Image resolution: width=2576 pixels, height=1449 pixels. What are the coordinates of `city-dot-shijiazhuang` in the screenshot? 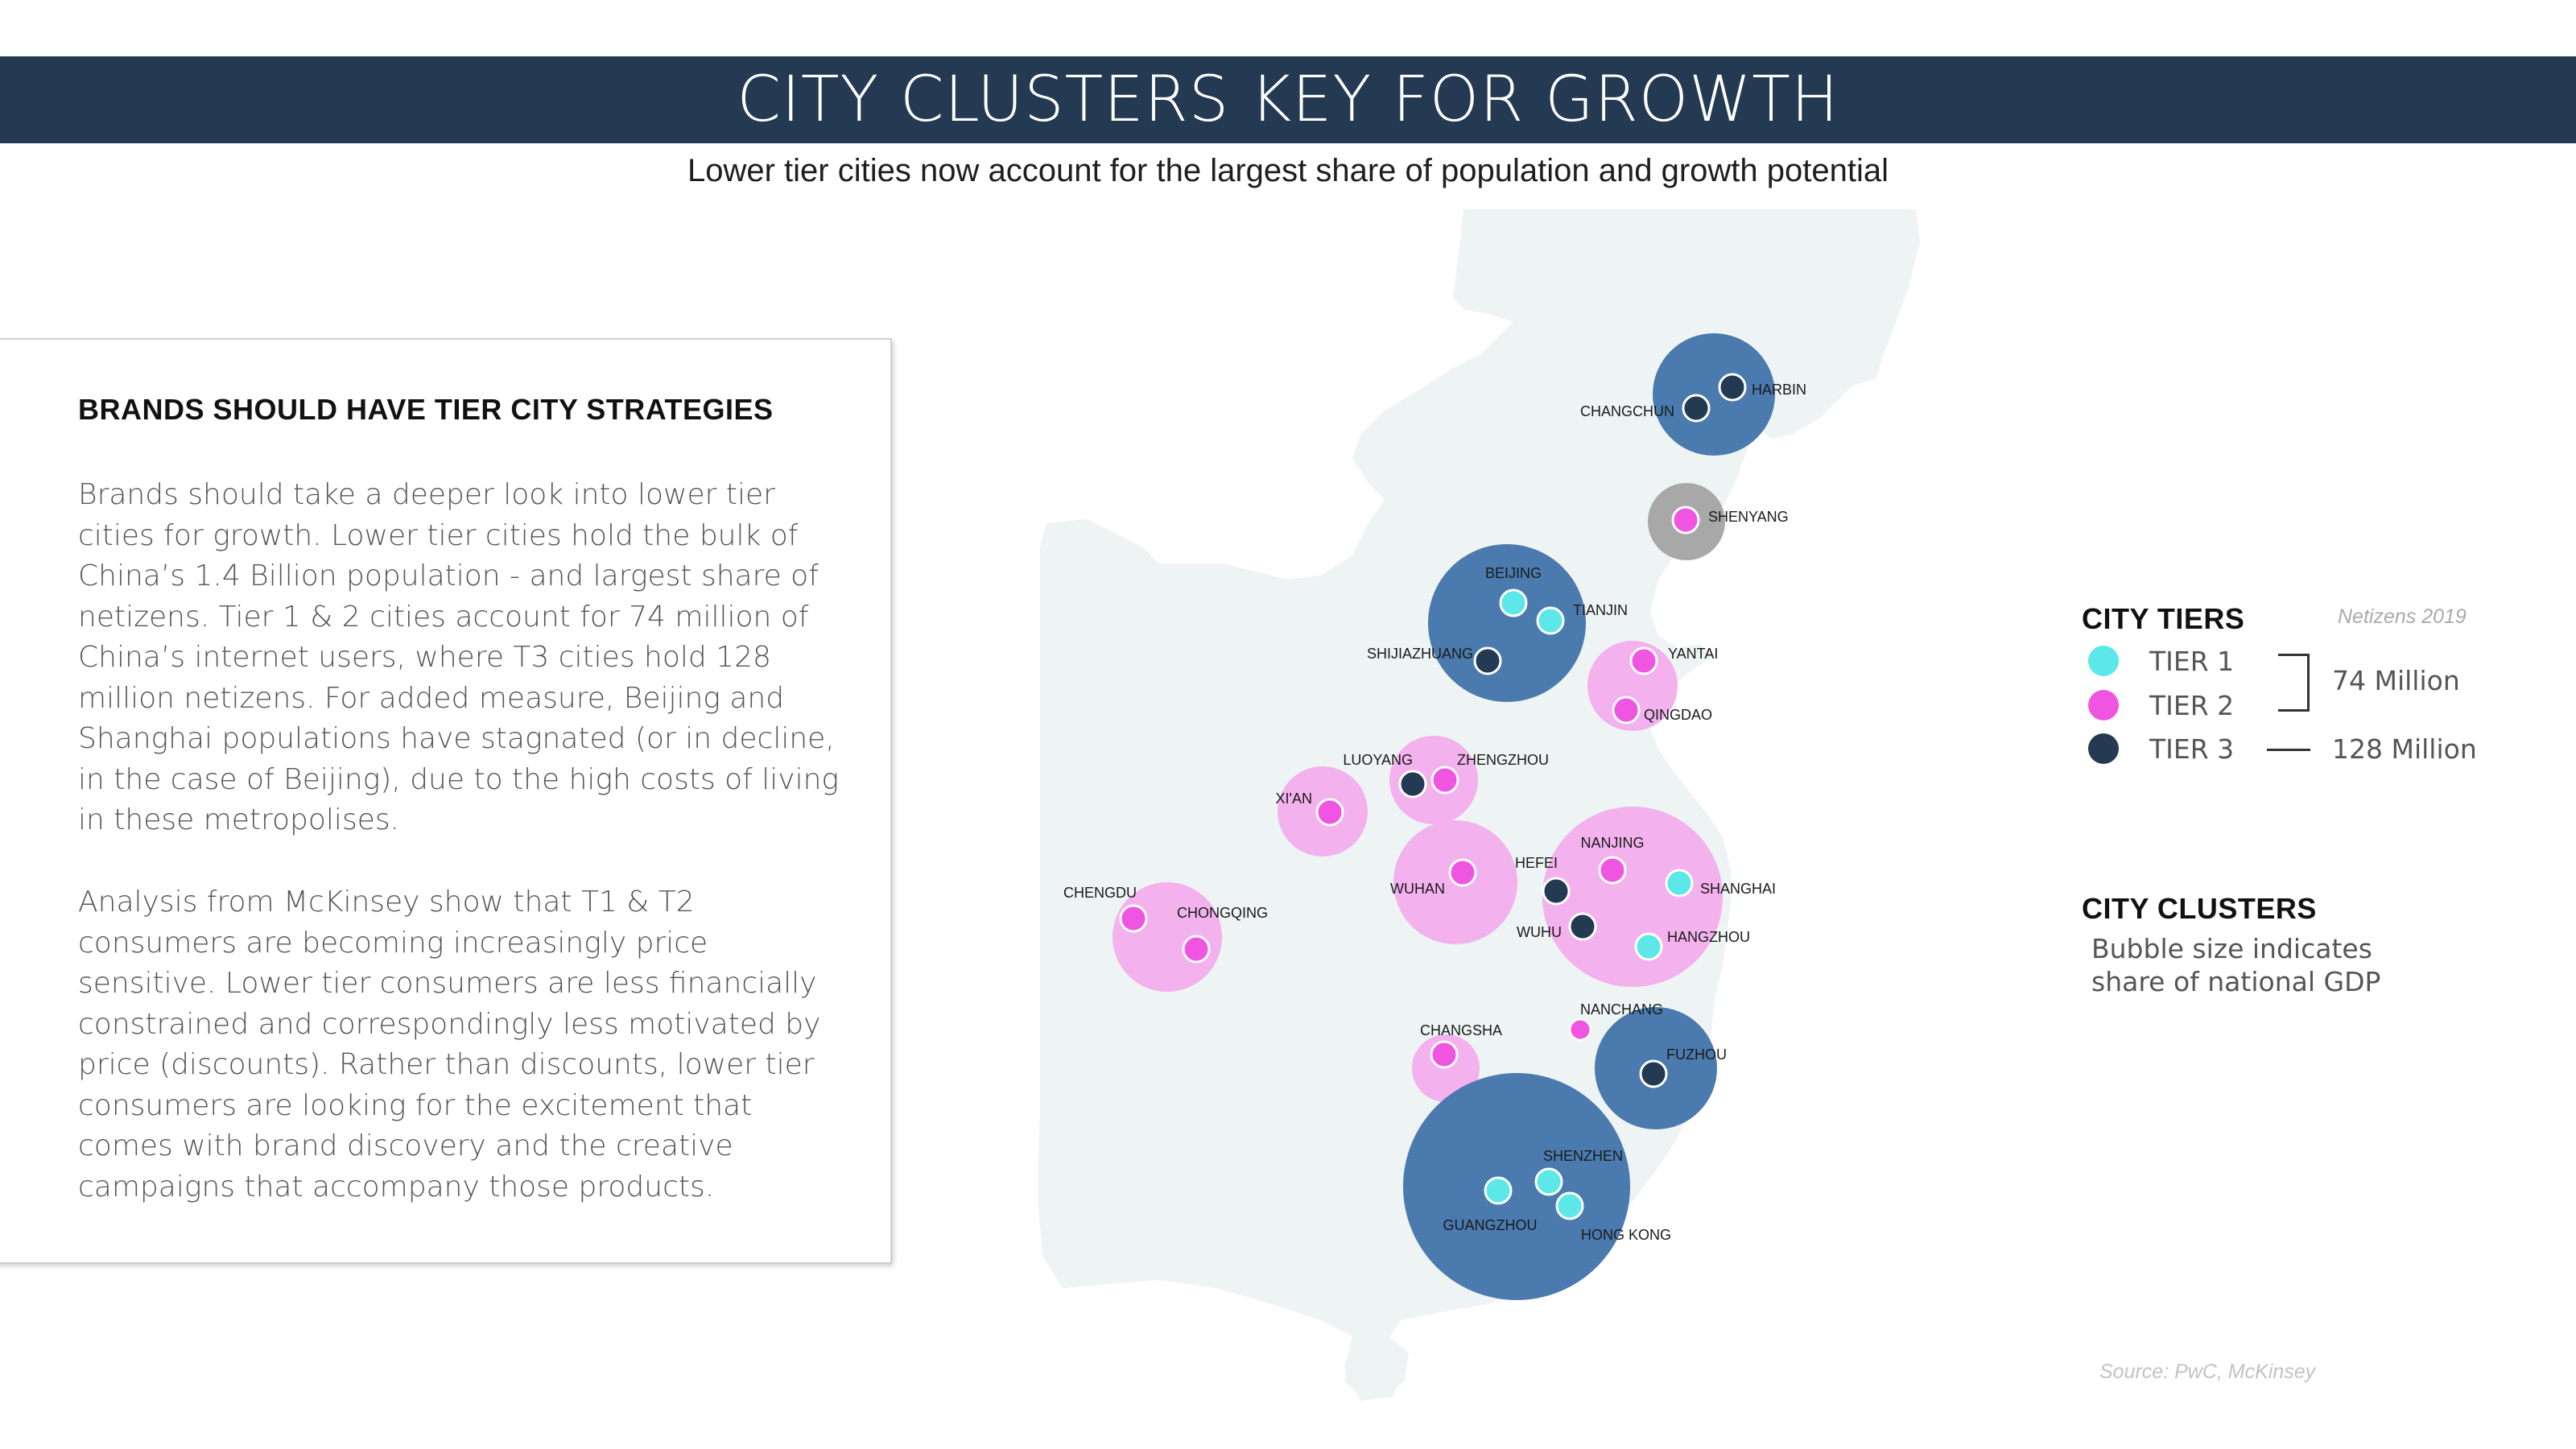 It's located at (1487, 660).